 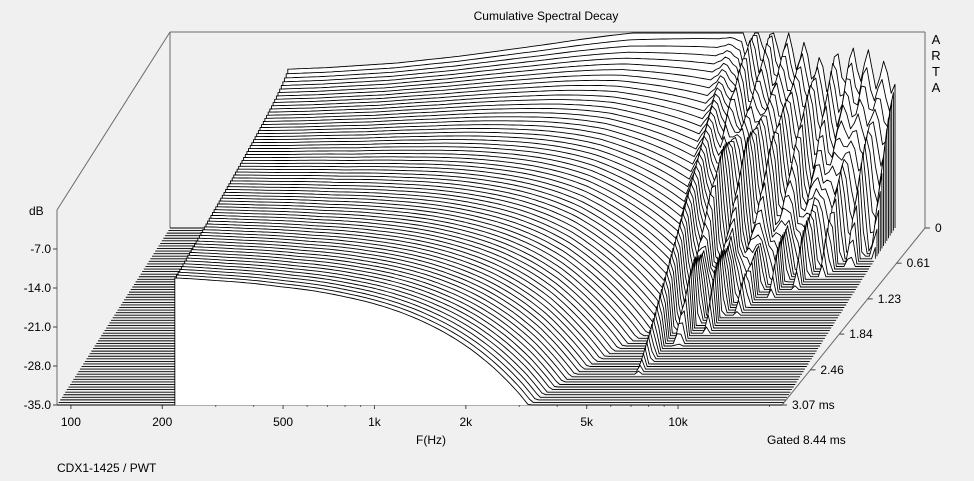 I want to click on y-tick-label: -35.0, so click(x=37, y=405).